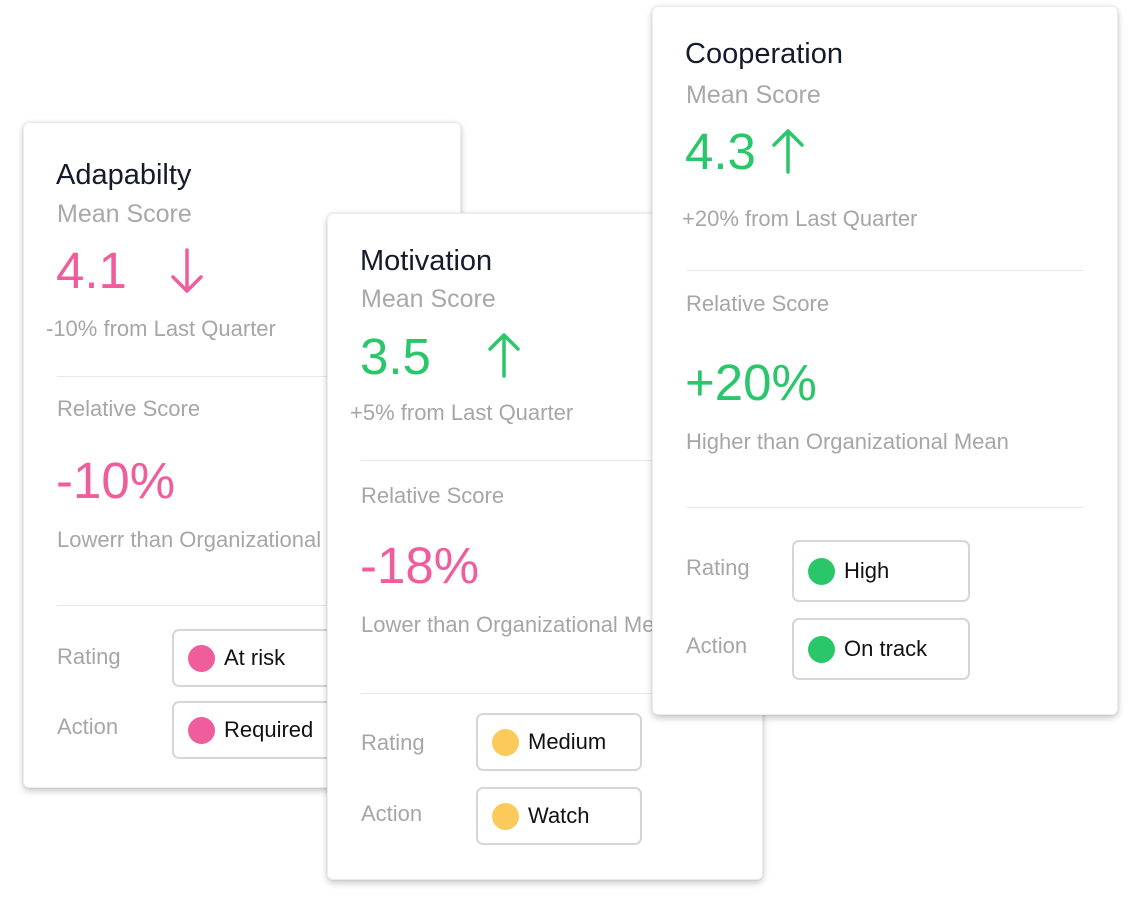  I want to click on rating-badge: High, so click(881, 571).